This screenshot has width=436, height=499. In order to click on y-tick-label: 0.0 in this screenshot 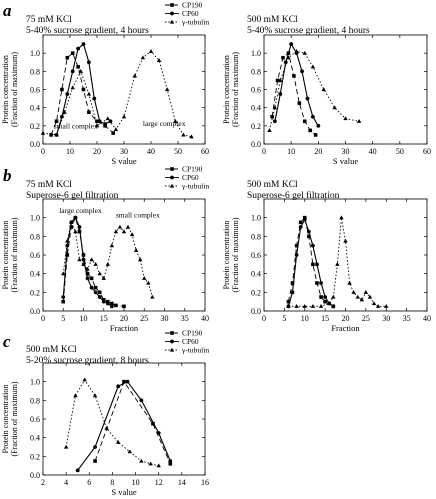, I will do `click(35, 475)`.